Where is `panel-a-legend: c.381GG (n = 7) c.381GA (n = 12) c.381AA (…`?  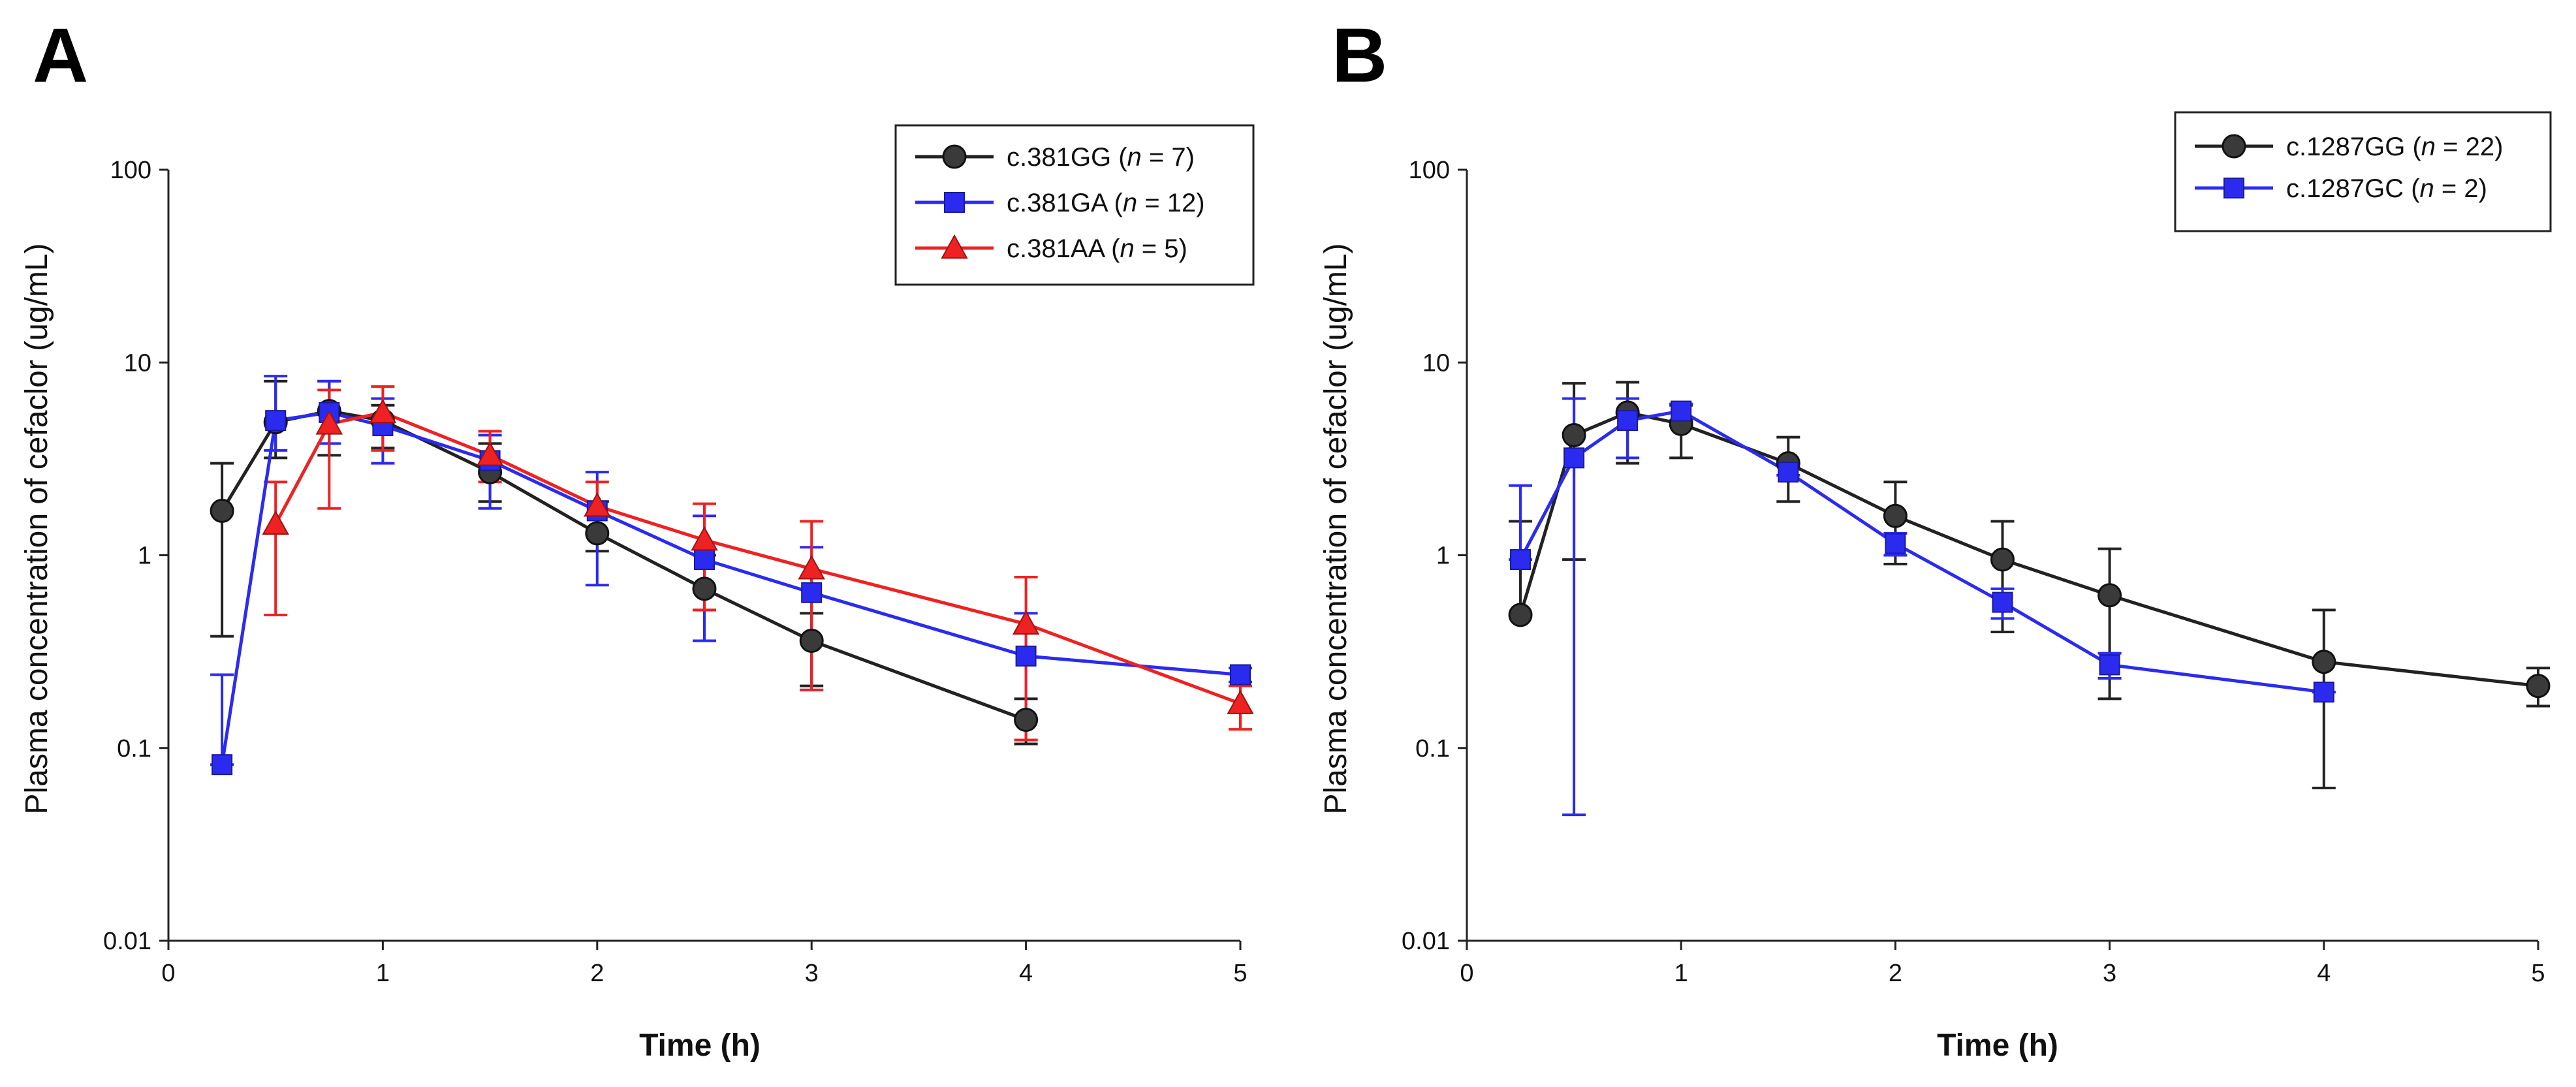
panel-a-legend: c.381GG (n = 7) c.381GA (n = 12) c.381AA (… is located at coordinates (1074, 205).